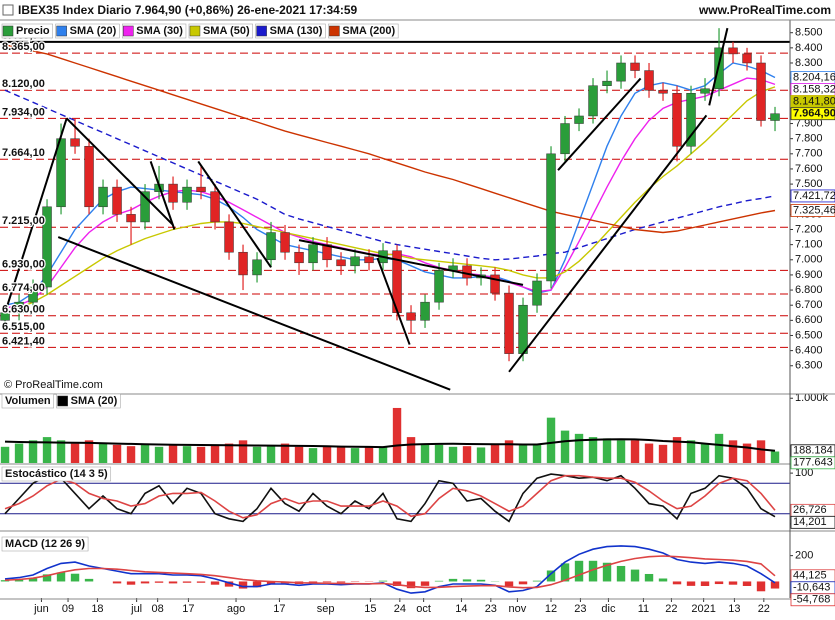 This screenshot has height=620, width=835. Describe the element at coordinates (809, 63) in the screenshot. I see `y-tick-label: 8.300` at that location.